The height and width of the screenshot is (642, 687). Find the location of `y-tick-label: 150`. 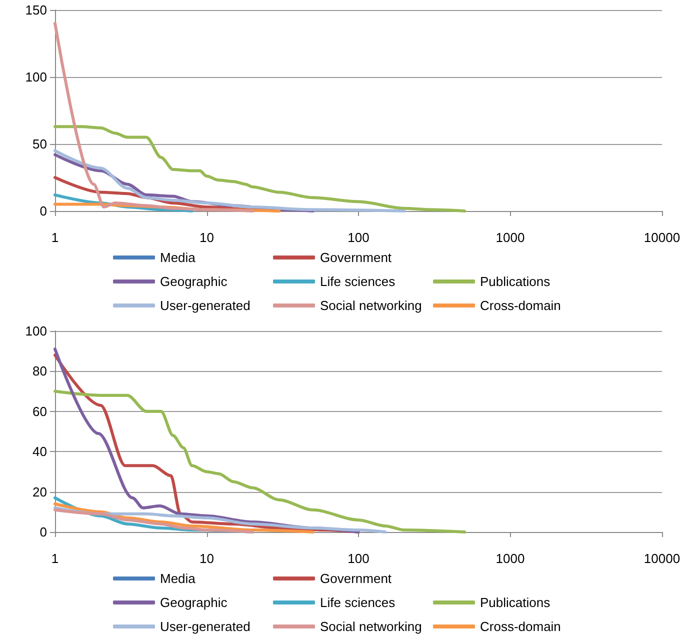

y-tick-label: 150 is located at coordinates (36, 10).